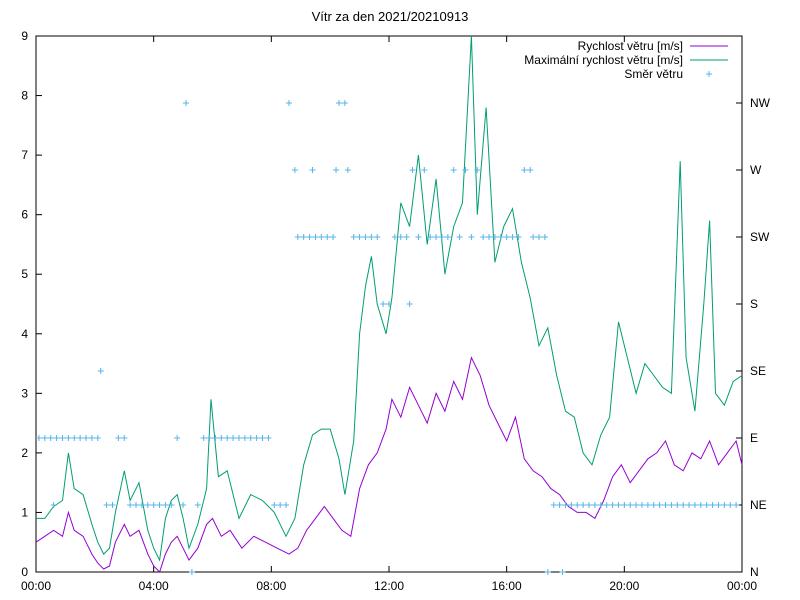 The image size is (800, 600). Describe the element at coordinates (24, 274) in the screenshot. I see `y-tick-label: 5` at that location.